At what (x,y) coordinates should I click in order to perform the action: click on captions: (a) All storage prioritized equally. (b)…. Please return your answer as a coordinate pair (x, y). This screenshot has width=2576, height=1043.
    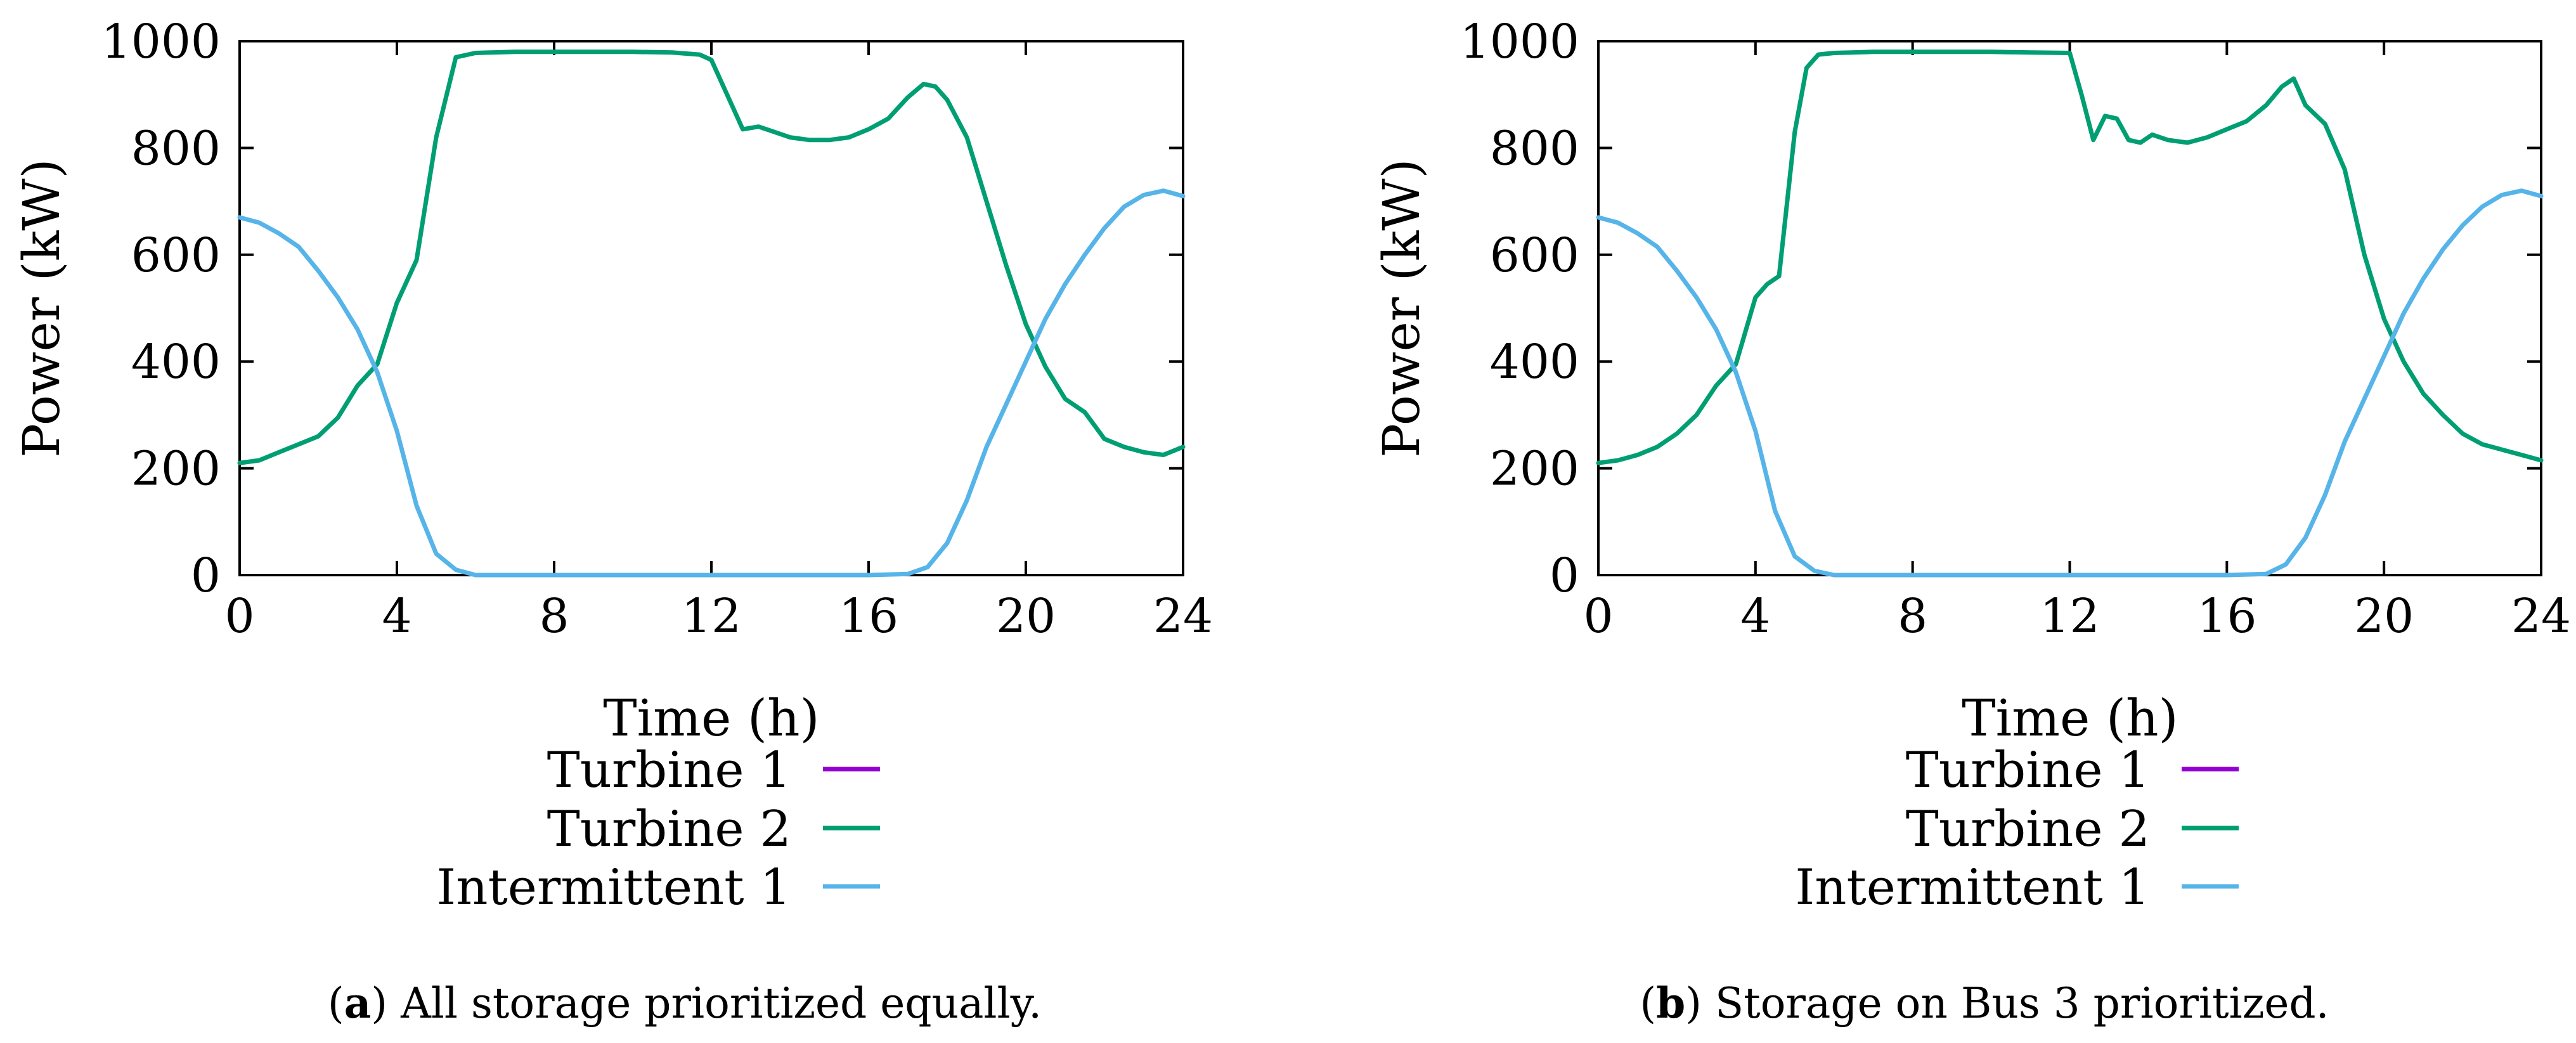
    Looking at the image, I should click on (1328, 1003).